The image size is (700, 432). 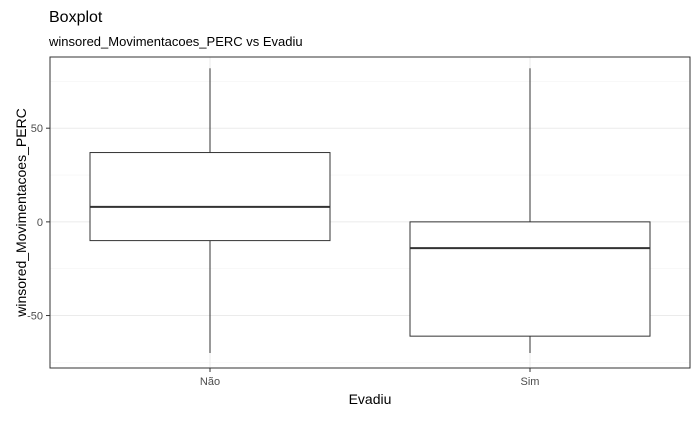 What do you see at coordinates (37, 129) in the screenshot?
I see `y-tick-label: 50` at bounding box center [37, 129].